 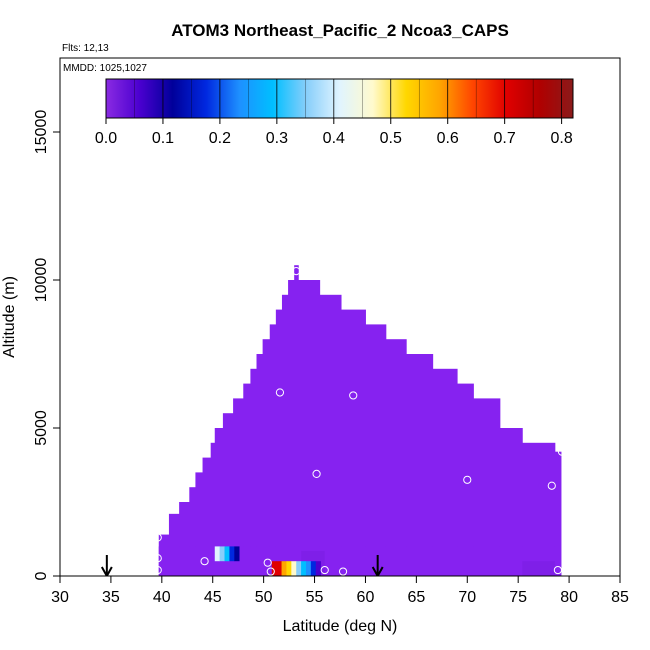 What do you see at coordinates (46, 345) in the screenshot?
I see `y-axis: 0 5000 10000 15000` at bounding box center [46, 345].